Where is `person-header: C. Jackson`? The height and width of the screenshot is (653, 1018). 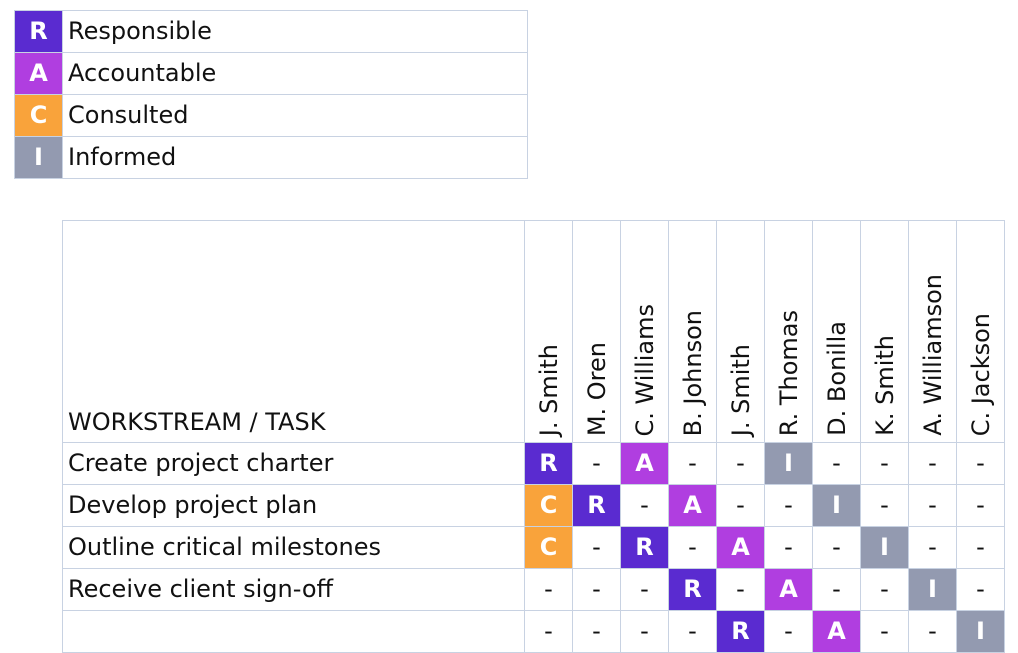 person-header: C. Jackson is located at coordinates (980, 331).